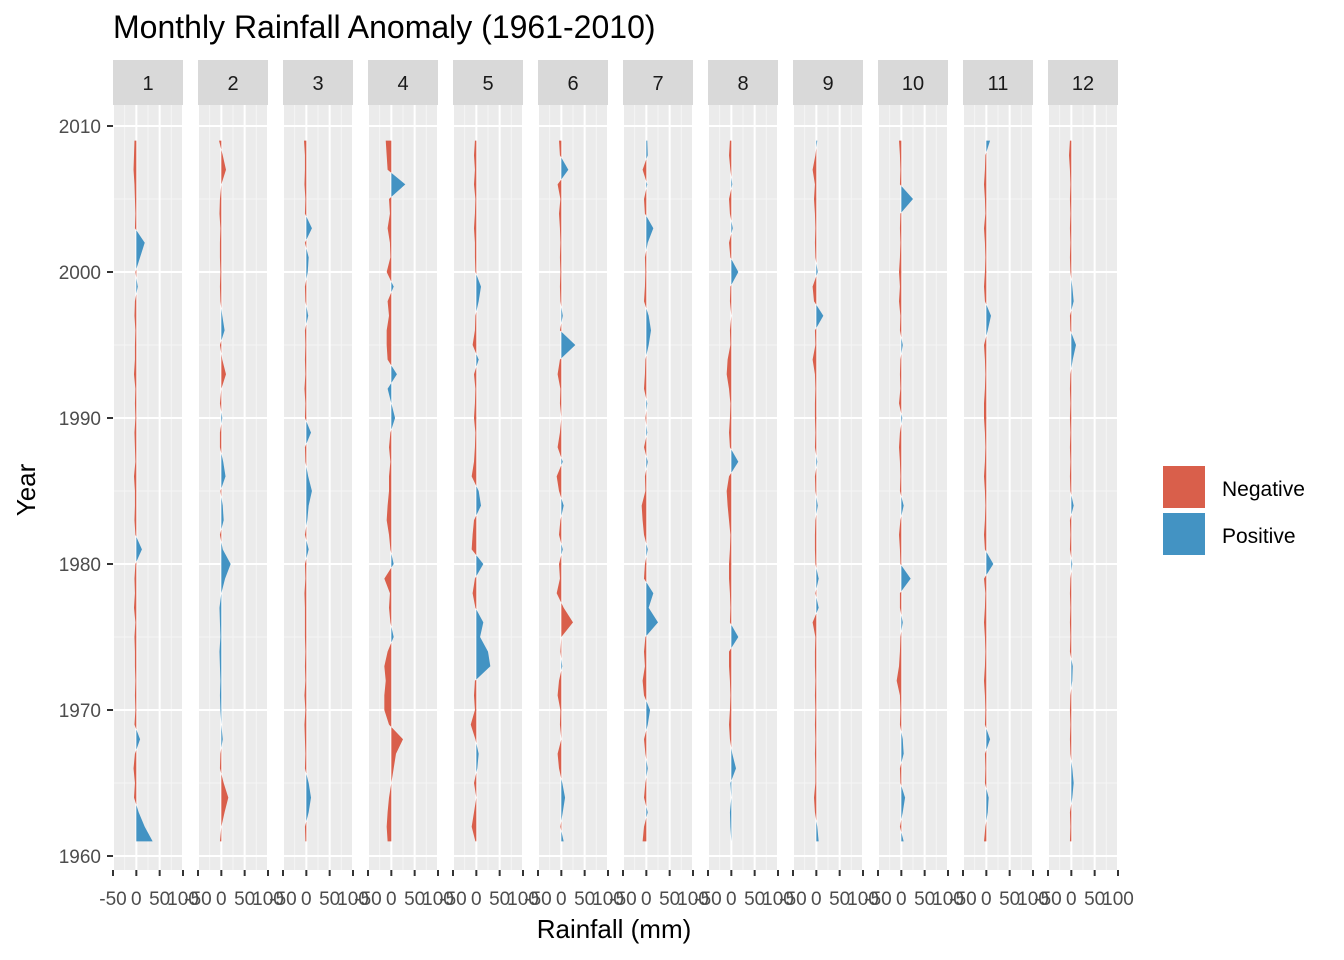 The width and height of the screenshot is (1344, 960). I want to click on facet-strip-label: 8, so click(742, 84).